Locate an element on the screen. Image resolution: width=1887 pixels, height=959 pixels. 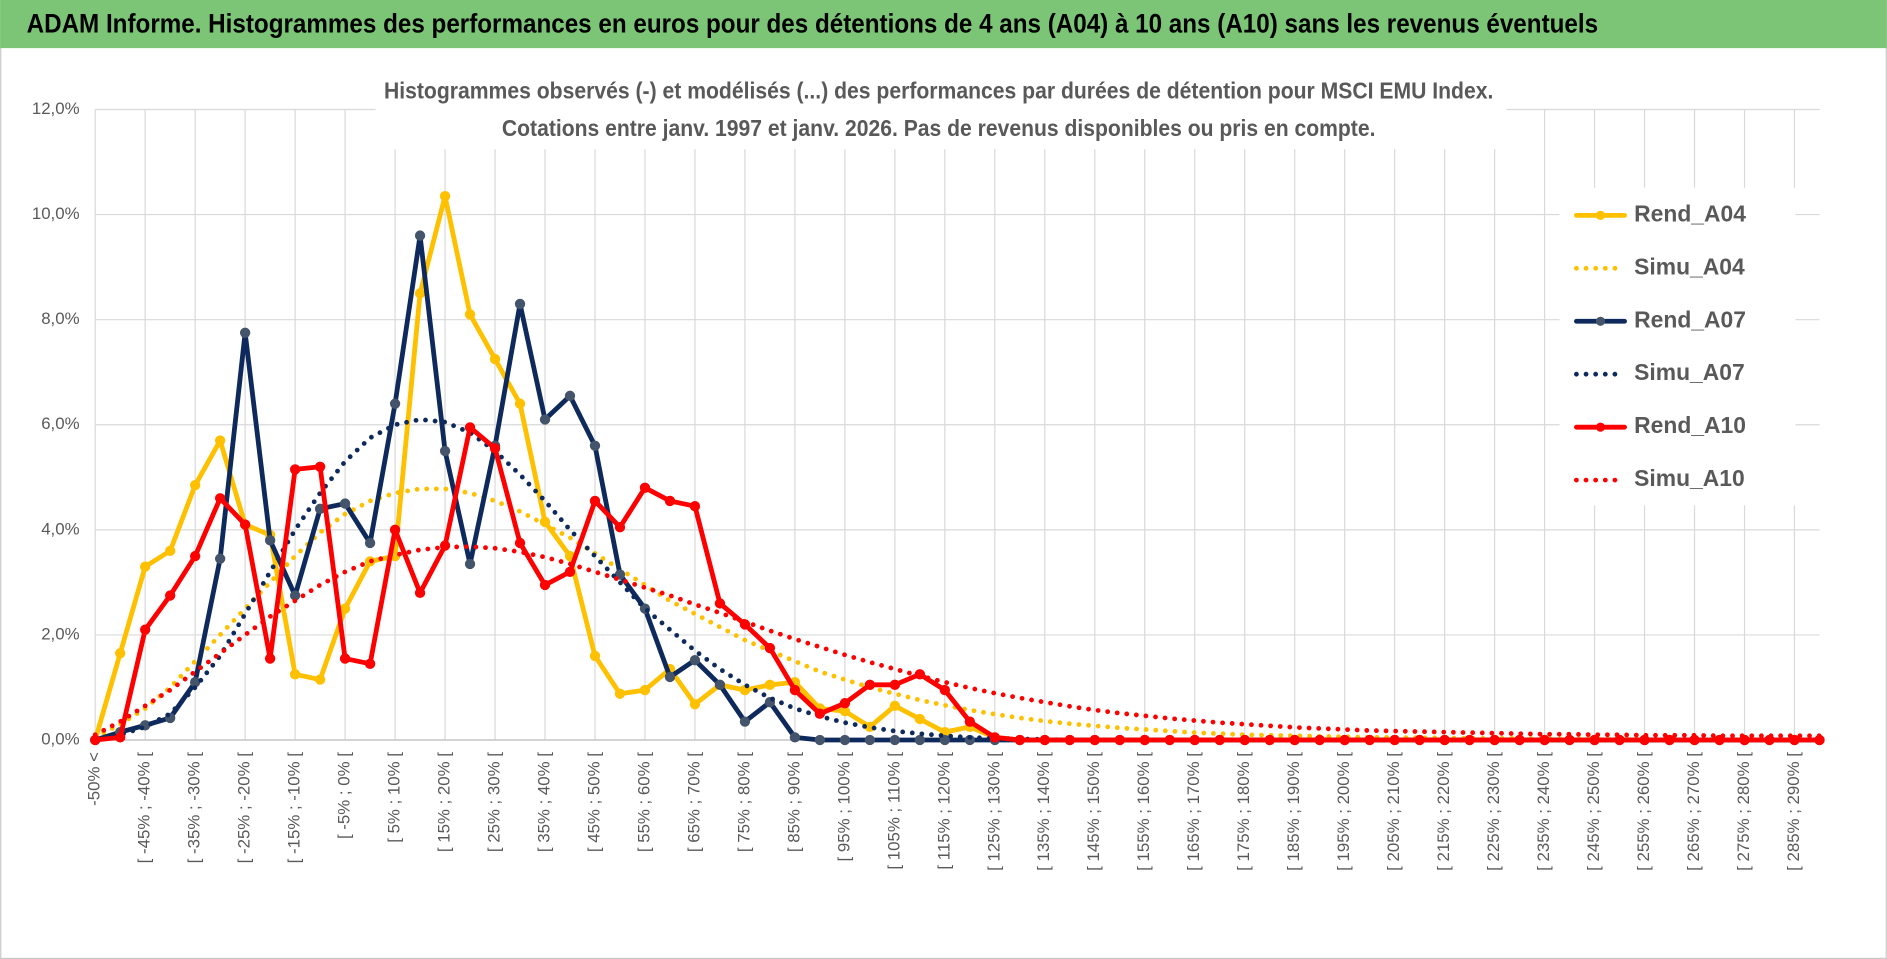
x-tick-label: [ -15% ; -10% [ is located at coordinates (294, 808).